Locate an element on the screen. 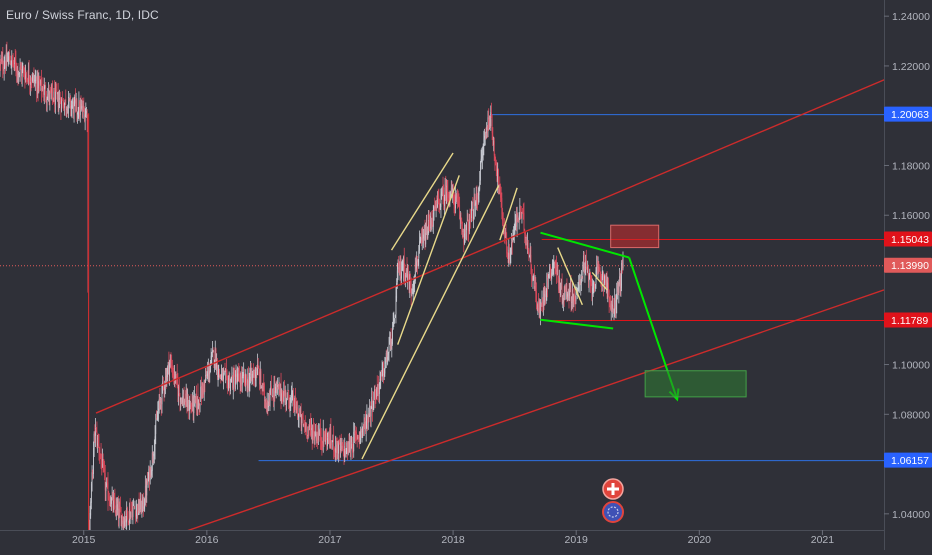 This screenshot has height=555, width=932. y-tick-label: 1.16000 is located at coordinates (911, 216).